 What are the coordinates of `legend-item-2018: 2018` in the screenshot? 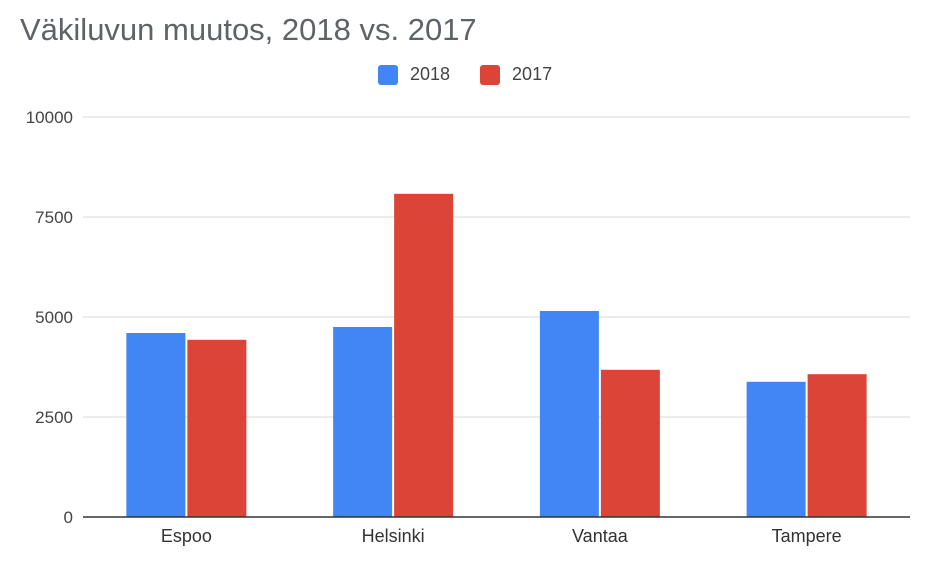 It's located at (414, 74).